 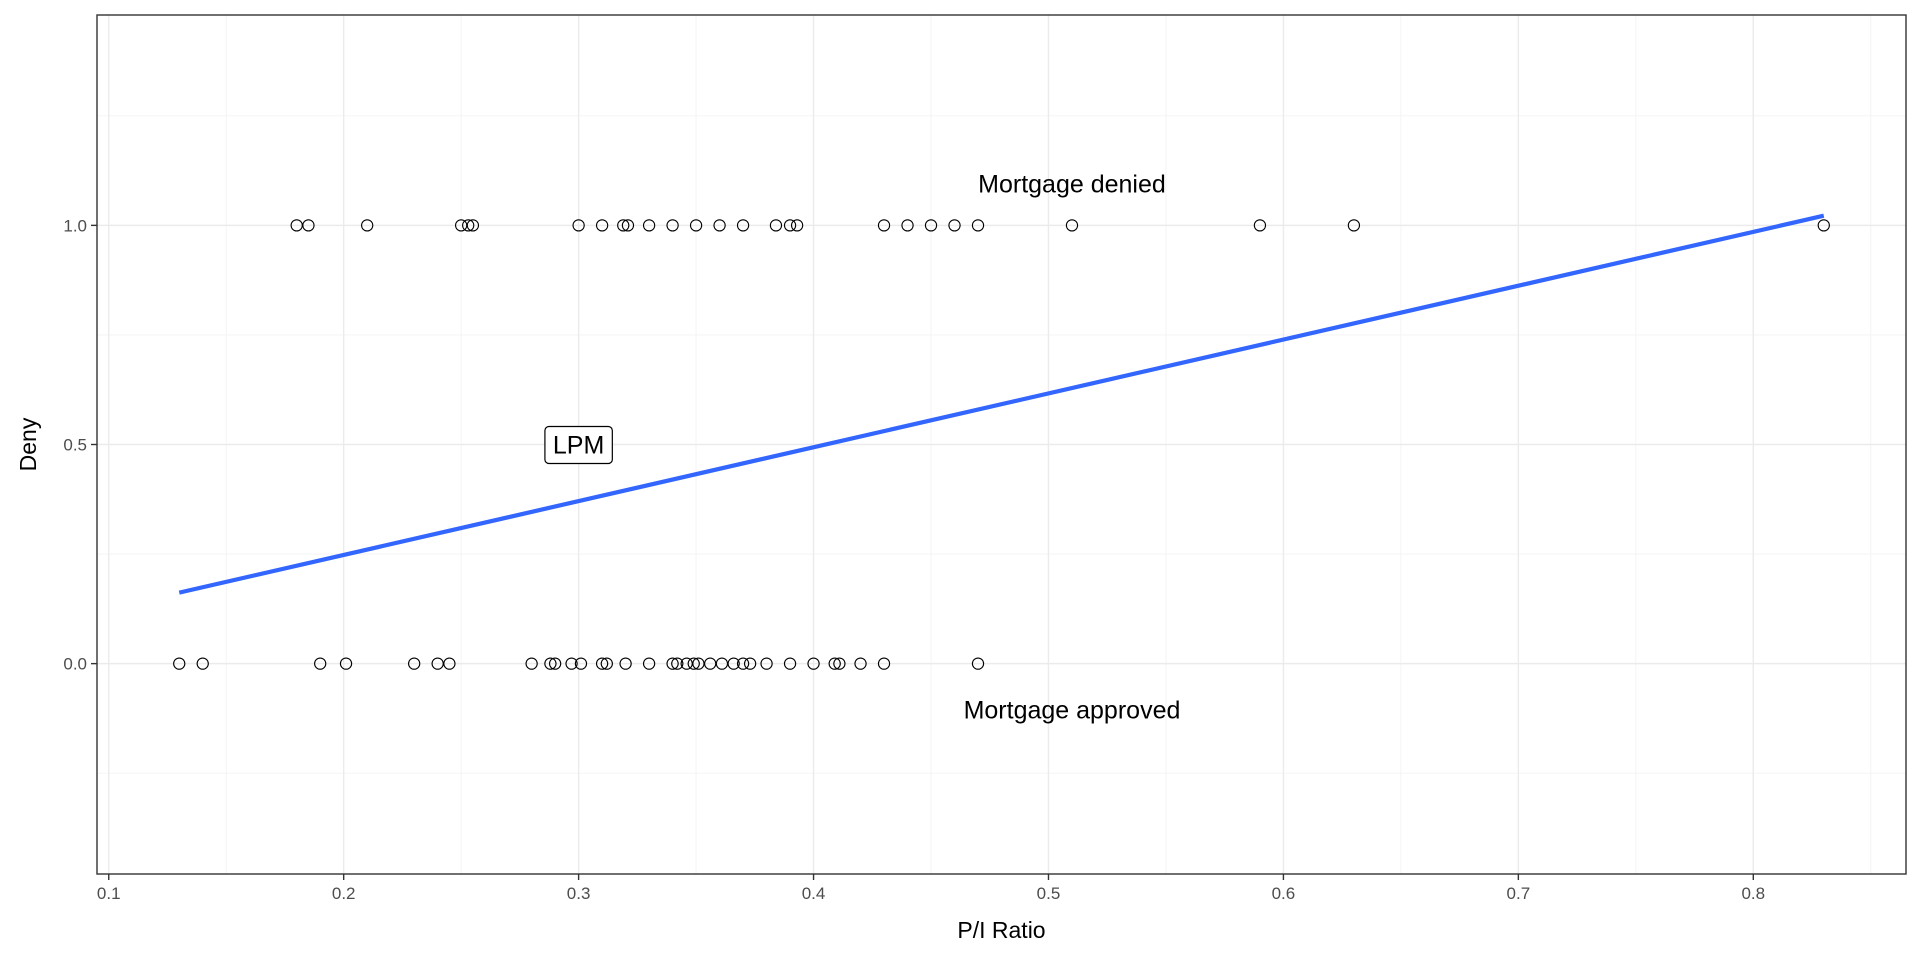 I want to click on x-tick-label: 0.3, so click(x=579, y=893).